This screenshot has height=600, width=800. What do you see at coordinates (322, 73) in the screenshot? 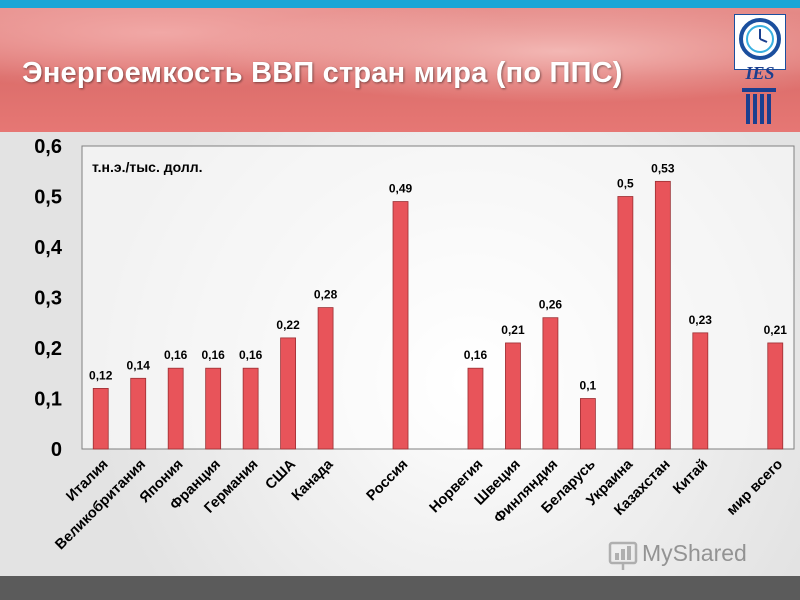
I see `slide-title: Энергоемкость ВВП стран мира (по ППС)` at bounding box center [322, 73].